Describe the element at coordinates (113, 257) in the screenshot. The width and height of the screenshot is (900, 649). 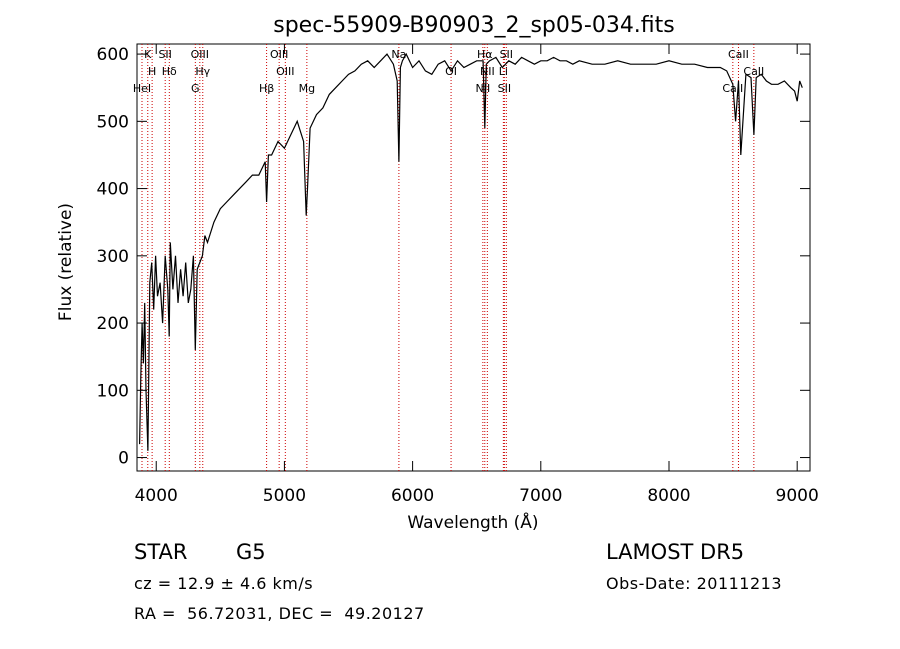
I see `y-tick-label: 300` at that location.